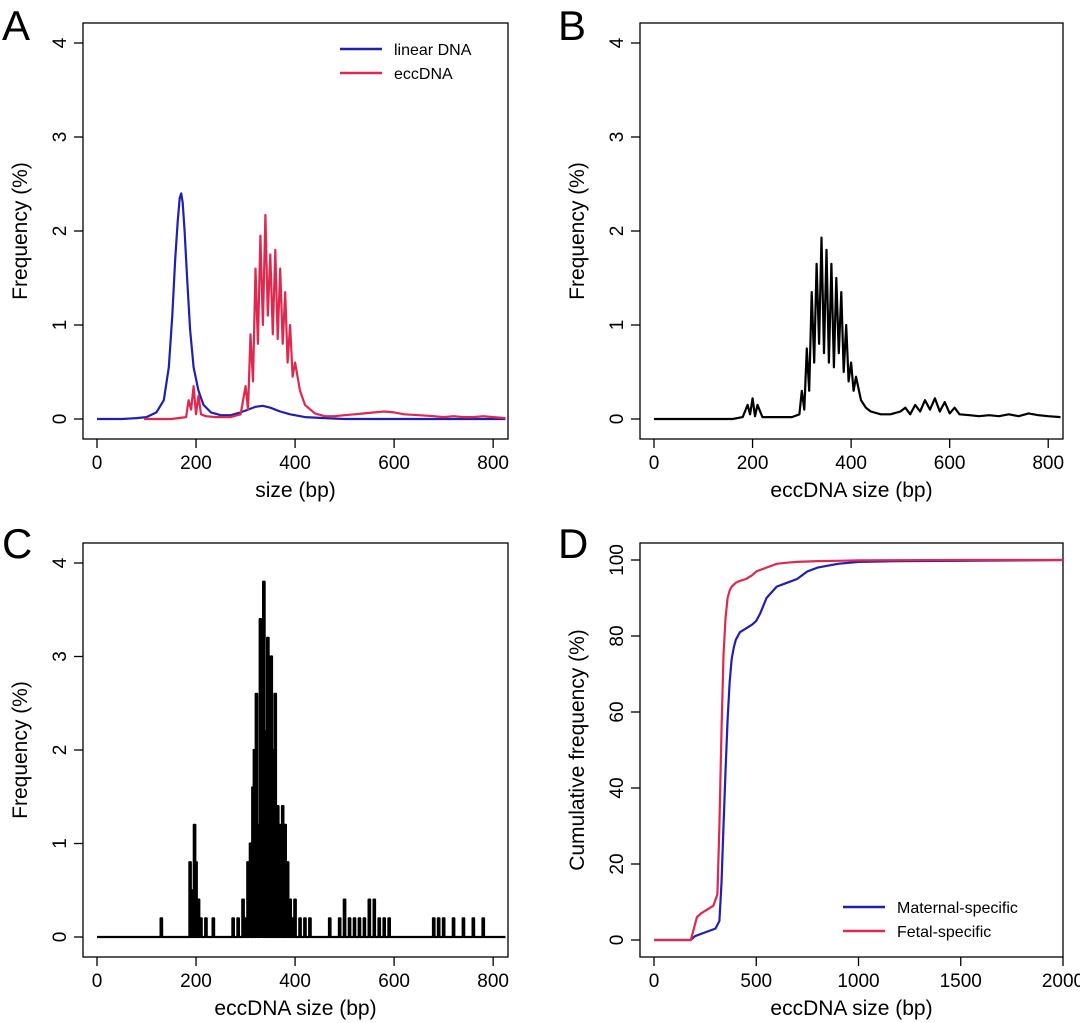  Describe the element at coordinates (1061, 981) in the screenshot. I see `x-tick-label: 2000` at that location.